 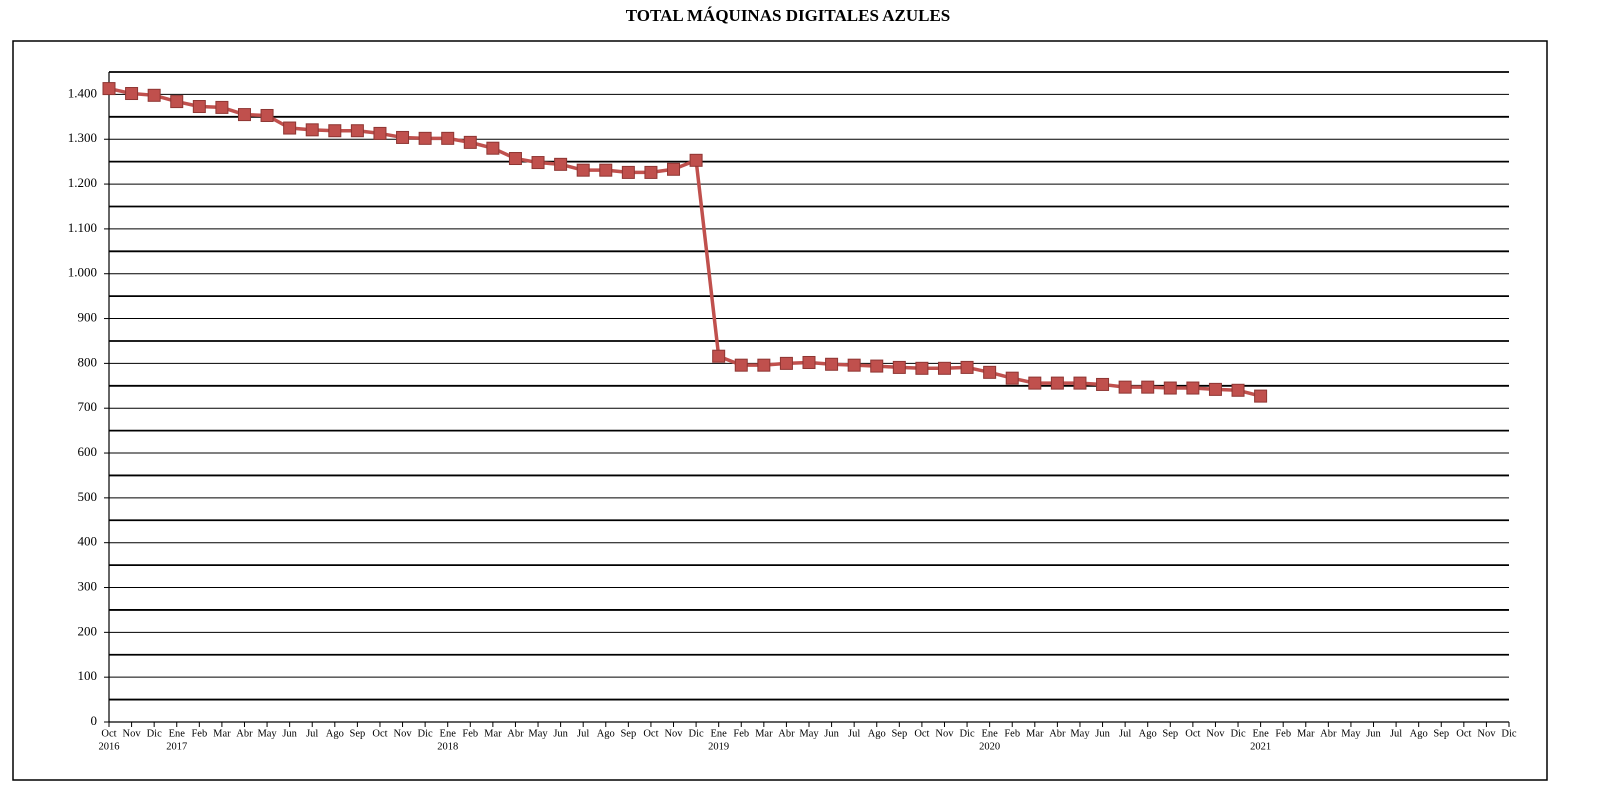 I want to click on y-tick-label: 300, so click(x=88, y=586).